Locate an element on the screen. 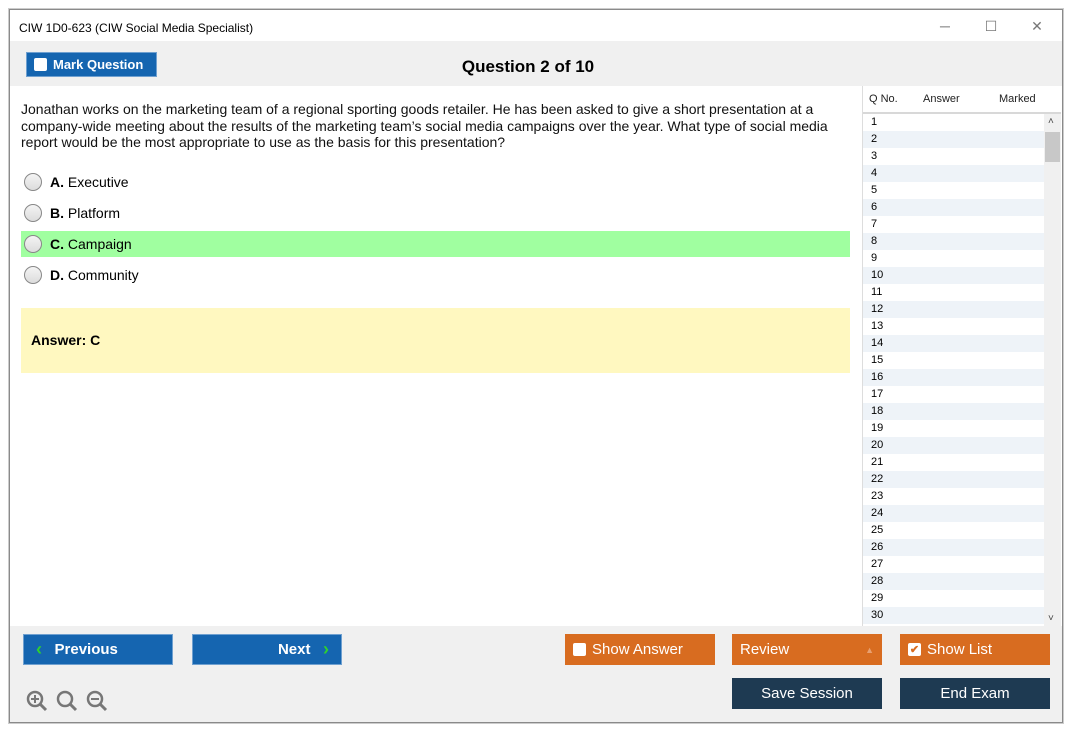 The width and height of the screenshot is (1075, 735). list-row: 26 is located at coordinates (953, 547).